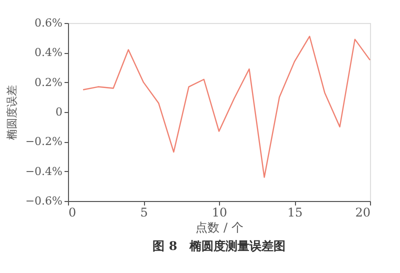 This screenshot has height=273, width=400. Describe the element at coordinates (11, 112) in the screenshot. I see `y-axis-title: 椭圆度误差` at that location.